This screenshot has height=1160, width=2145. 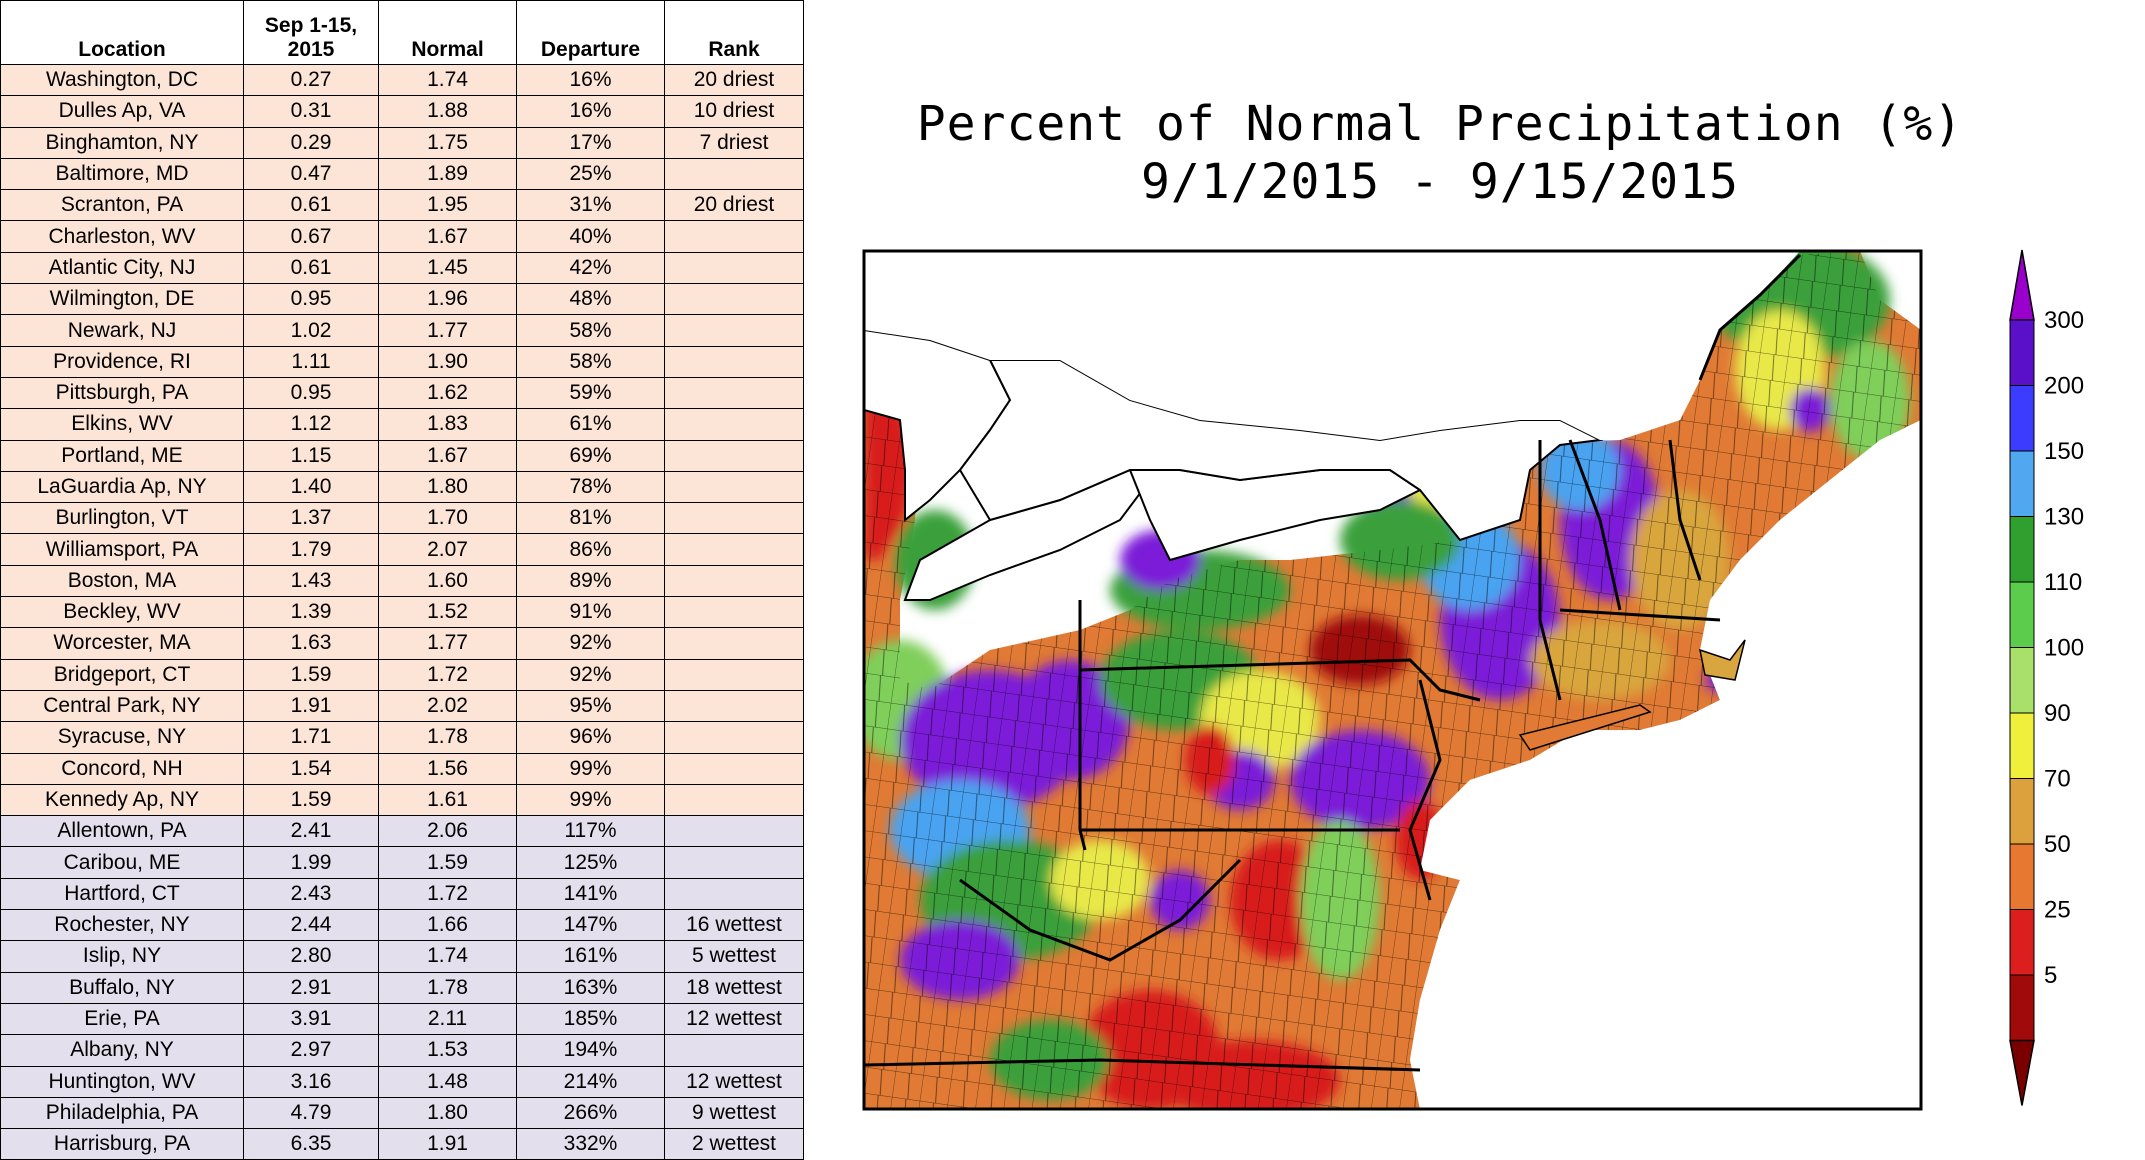 What do you see at coordinates (122, 32) in the screenshot?
I see `header-location: Location` at bounding box center [122, 32].